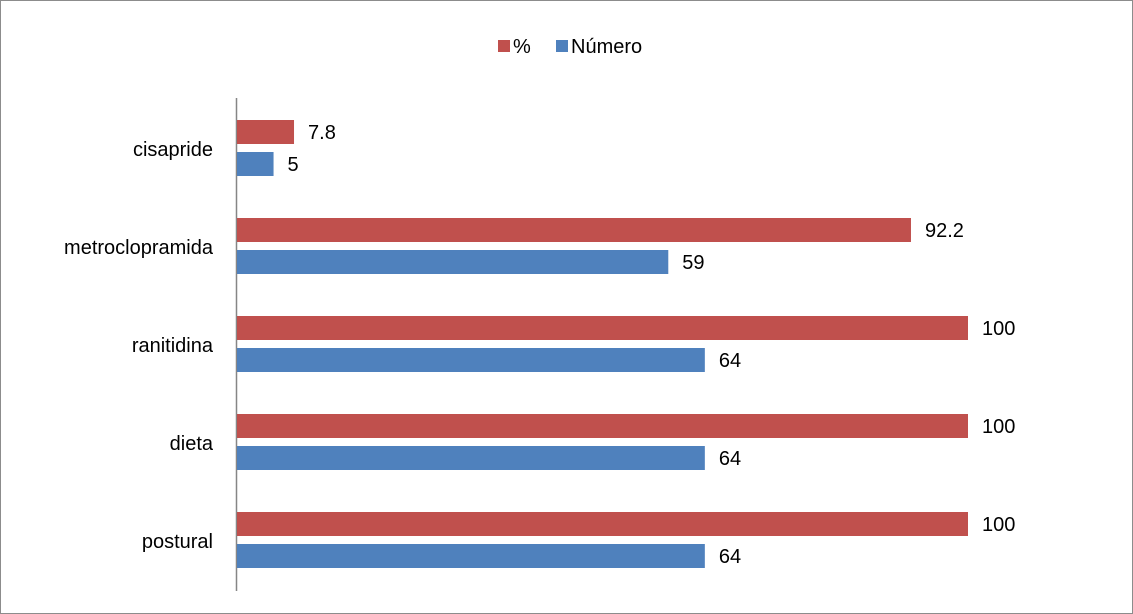  Describe the element at coordinates (322, 133) in the screenshot. I see `data-label-percent-cisapride: 7.8` at that location.